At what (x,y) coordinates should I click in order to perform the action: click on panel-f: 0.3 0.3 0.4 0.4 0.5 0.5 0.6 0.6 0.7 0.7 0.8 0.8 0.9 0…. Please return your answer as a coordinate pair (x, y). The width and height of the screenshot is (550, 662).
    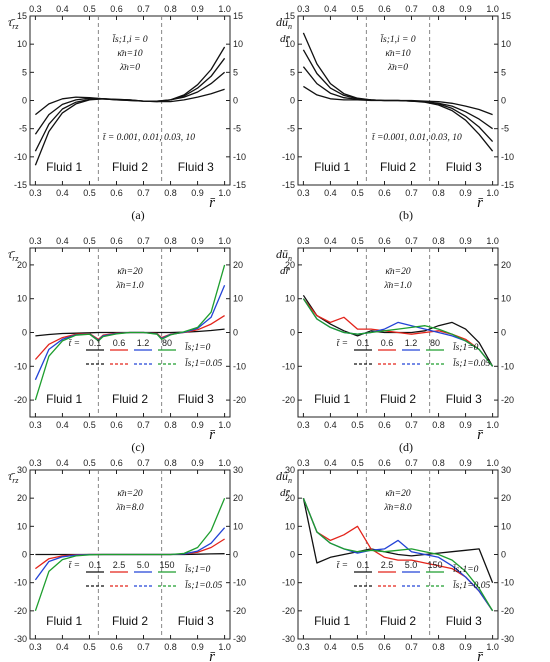
    Looking at the image, I should click on (395, 560).